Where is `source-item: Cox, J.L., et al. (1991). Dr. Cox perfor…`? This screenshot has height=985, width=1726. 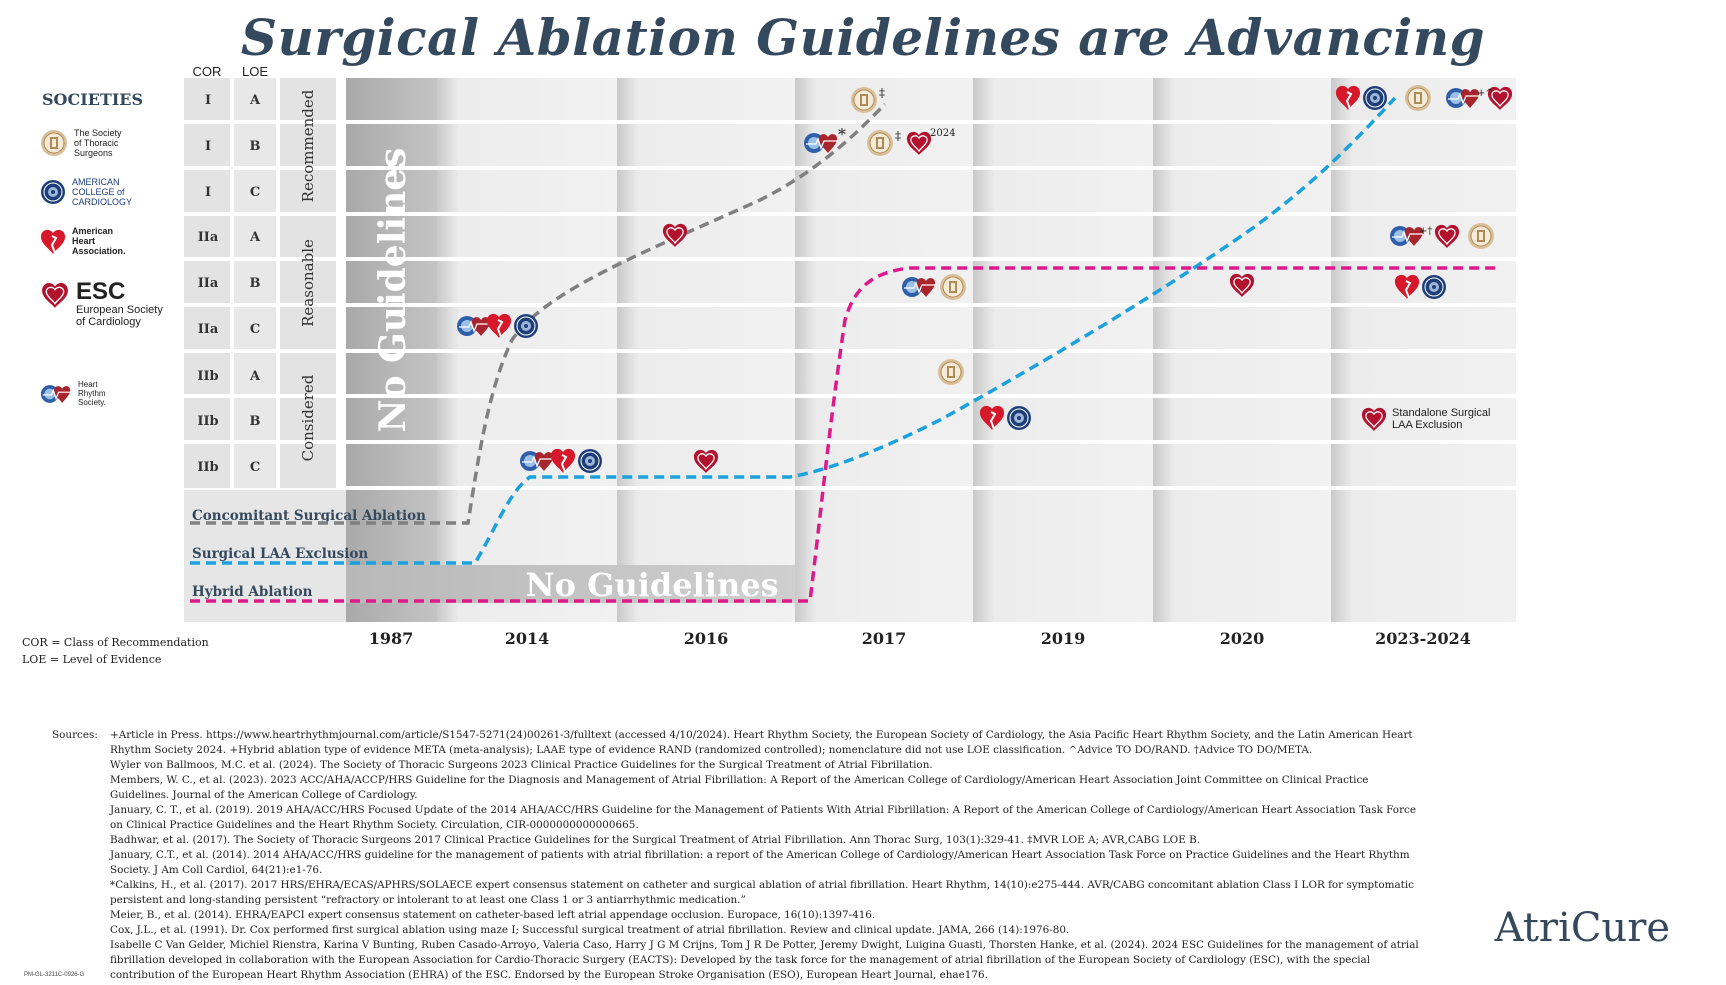 source-item: Cox, J.L., et al. (1991). Dr. Cox perfor… is located at coordinates (590, 930).